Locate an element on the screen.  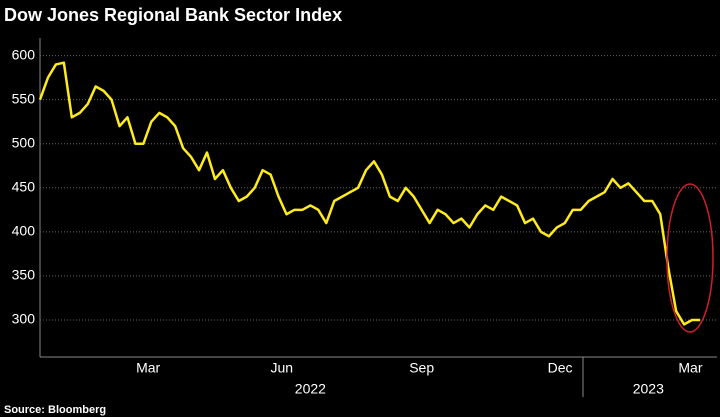
y-tick-label: 550 is located at coordinates (24, 98).